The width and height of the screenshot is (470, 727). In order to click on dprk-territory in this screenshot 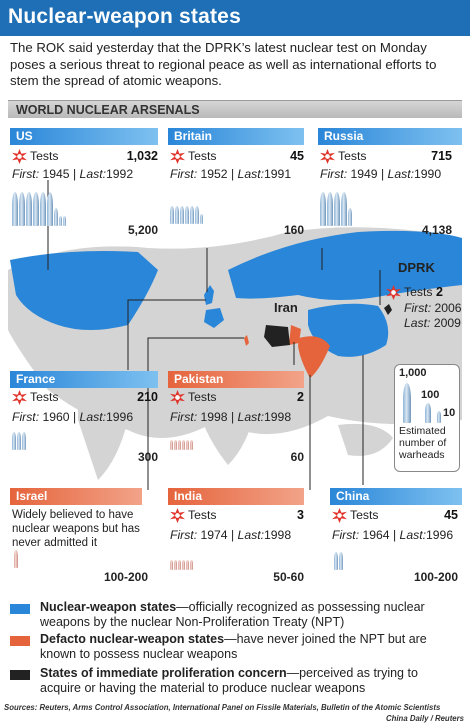, I will do `click(388, 309)`.